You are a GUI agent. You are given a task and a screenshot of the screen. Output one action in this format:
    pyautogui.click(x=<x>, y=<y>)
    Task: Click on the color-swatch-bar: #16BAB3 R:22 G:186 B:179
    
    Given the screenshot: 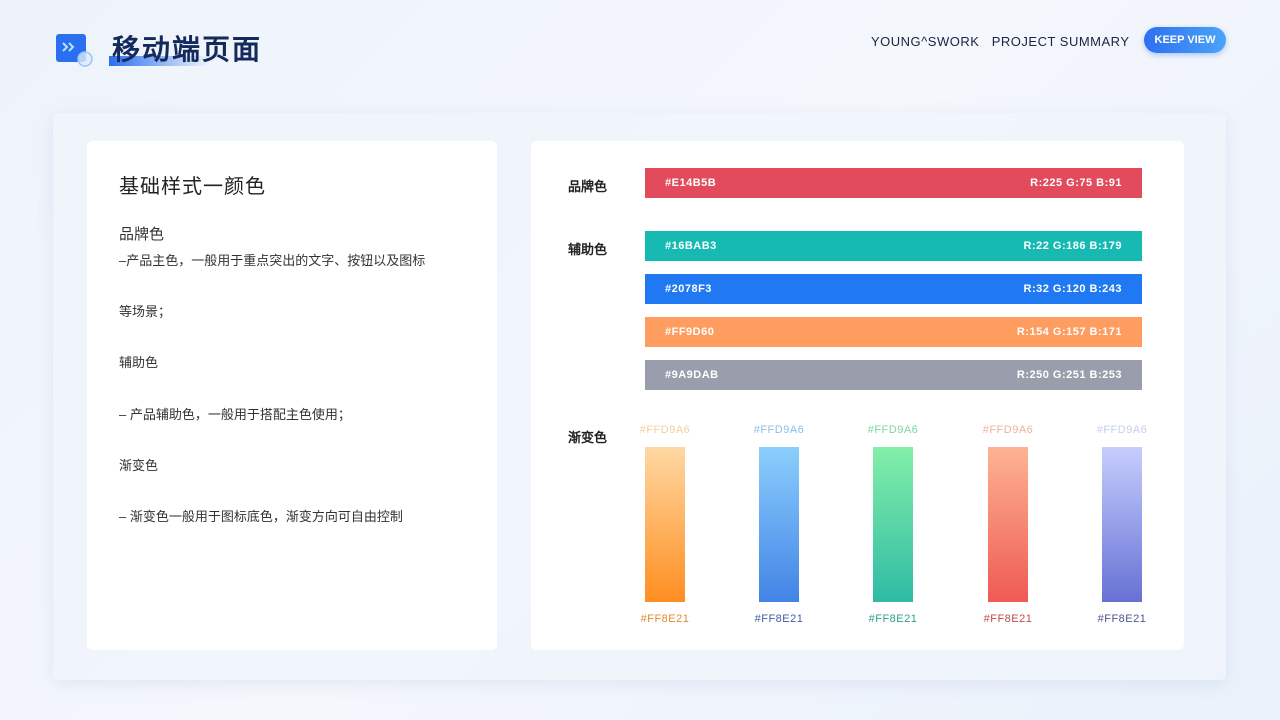 What is the action you would take?
    pyautogui.click(x=893, y=246)
    